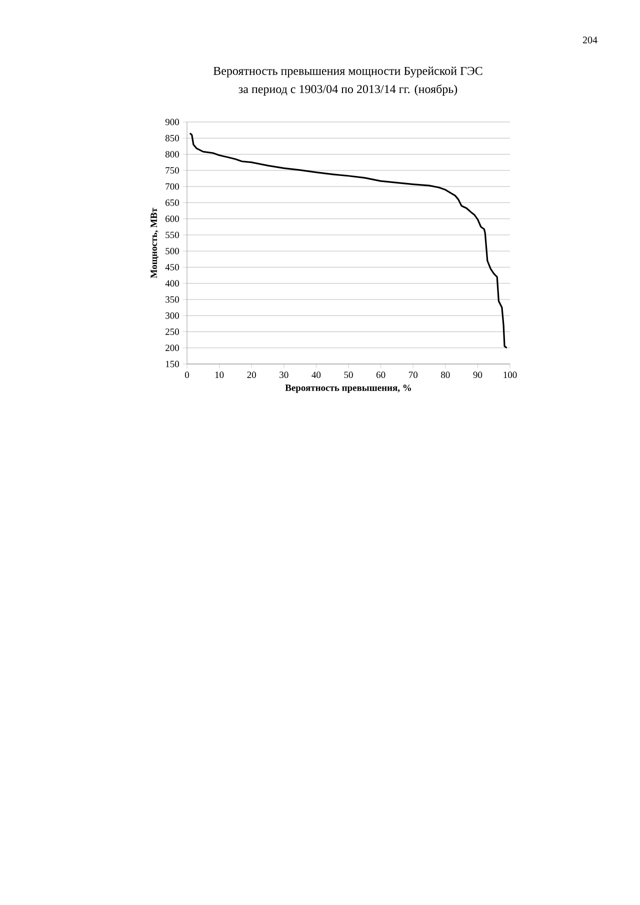 The width and height of the screenshot is (640, 905). I want to click on x-tick-label: 50, so click(348, 375).